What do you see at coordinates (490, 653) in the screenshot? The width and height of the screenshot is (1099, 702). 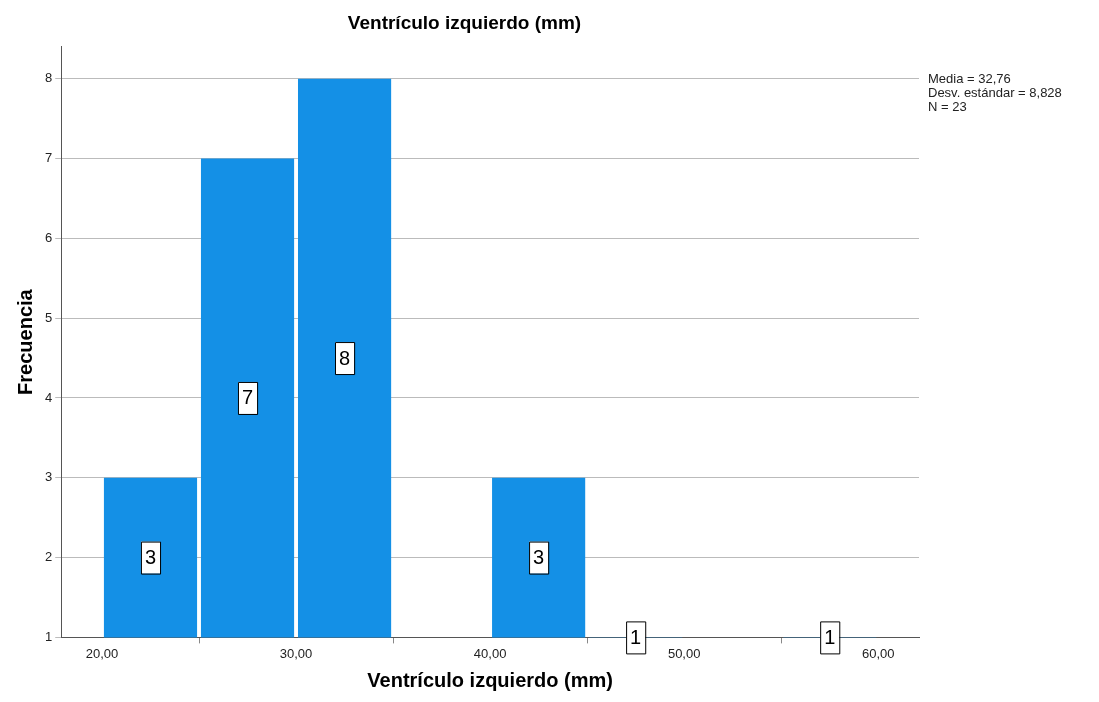 I see `x-tick-label: 40,00` at bounding box center [490, 653].